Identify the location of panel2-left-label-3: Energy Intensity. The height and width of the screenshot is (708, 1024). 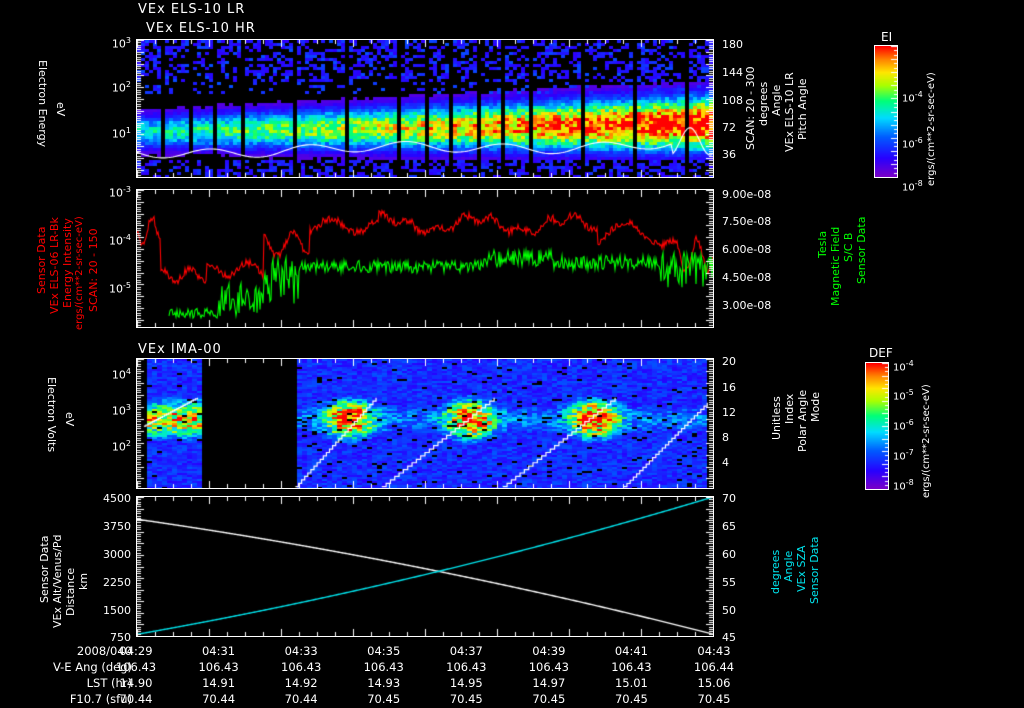
(67, 263).